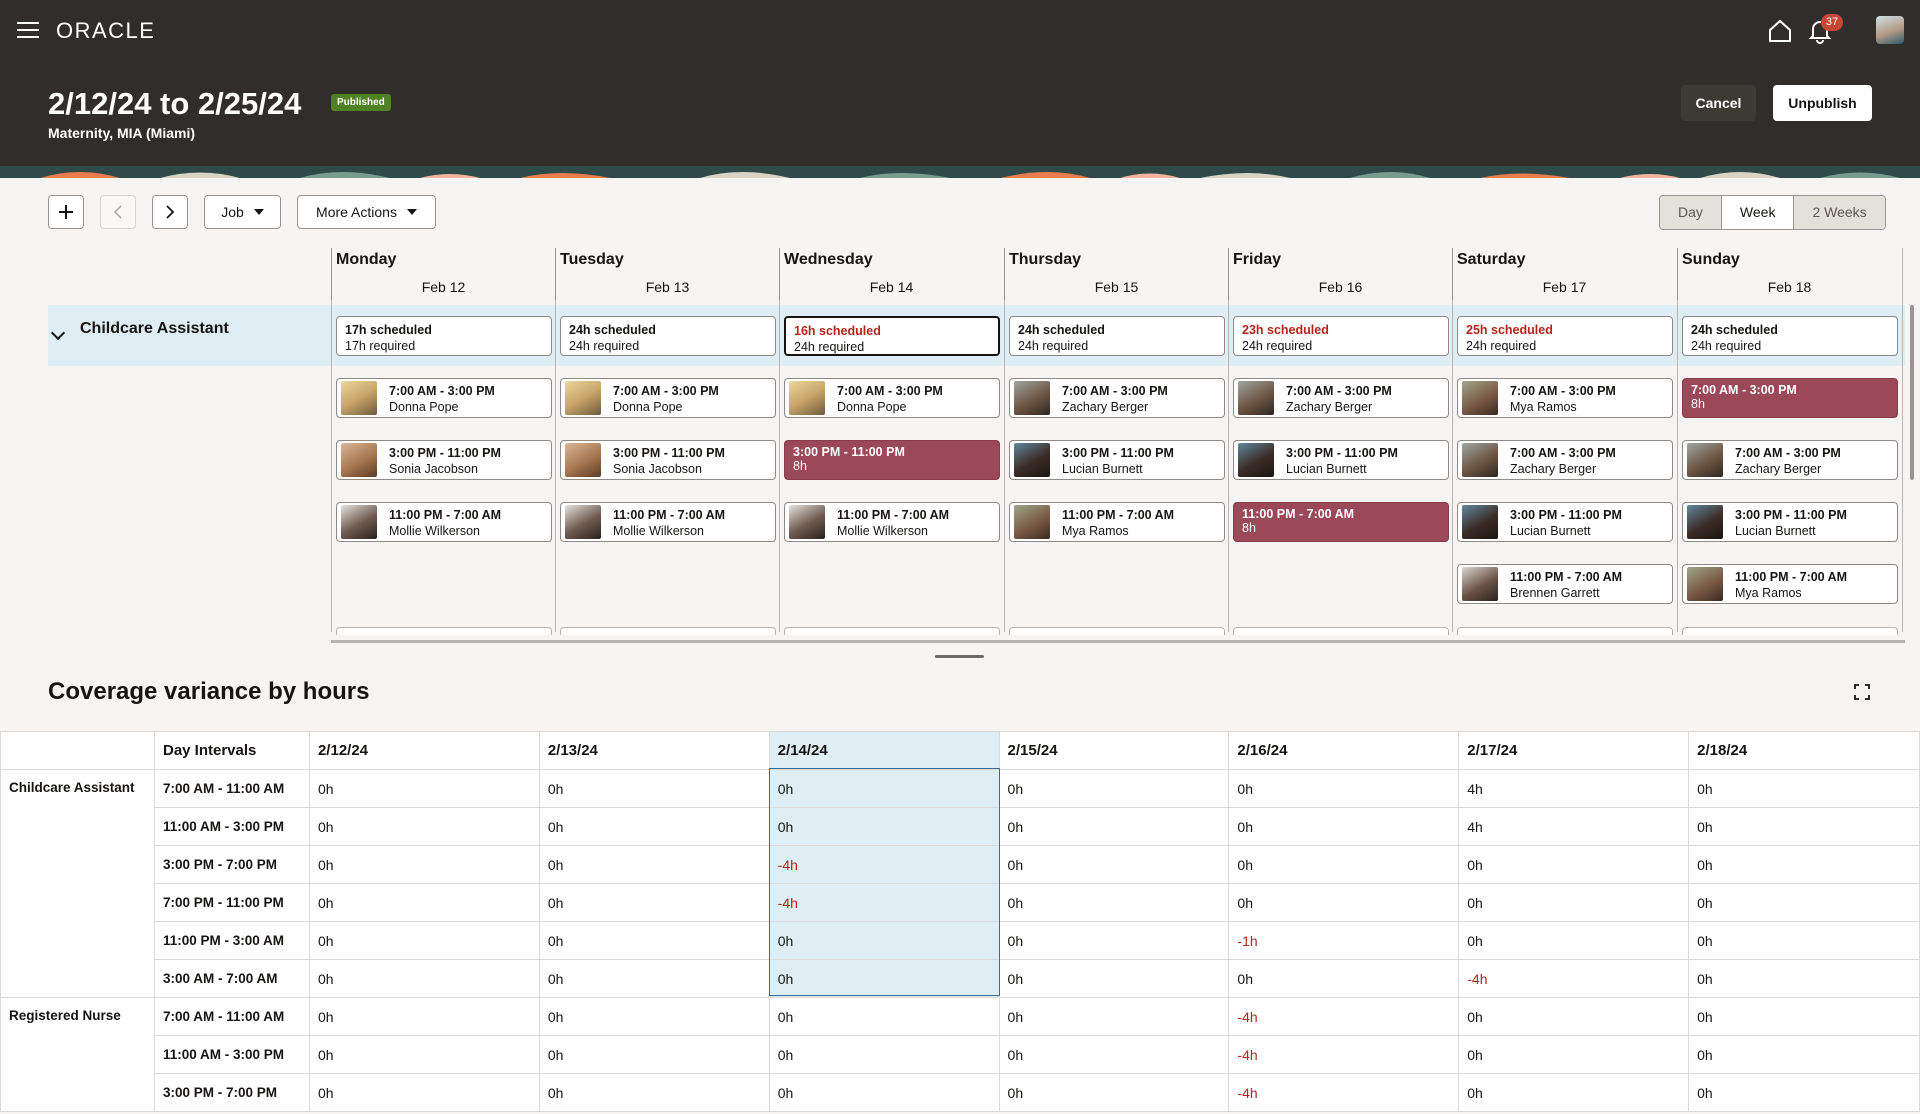 The width and height of the screenshot is (1920, 1114). I want to click on coverage-summary-card: 23h scheduled 24h required, so click(1341, 336).